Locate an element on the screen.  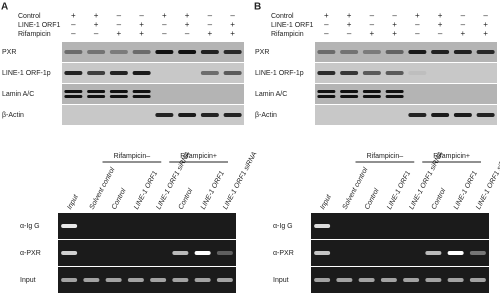
treatment-label: LINE-1 ORF1 is located at coordinates (292, 25).